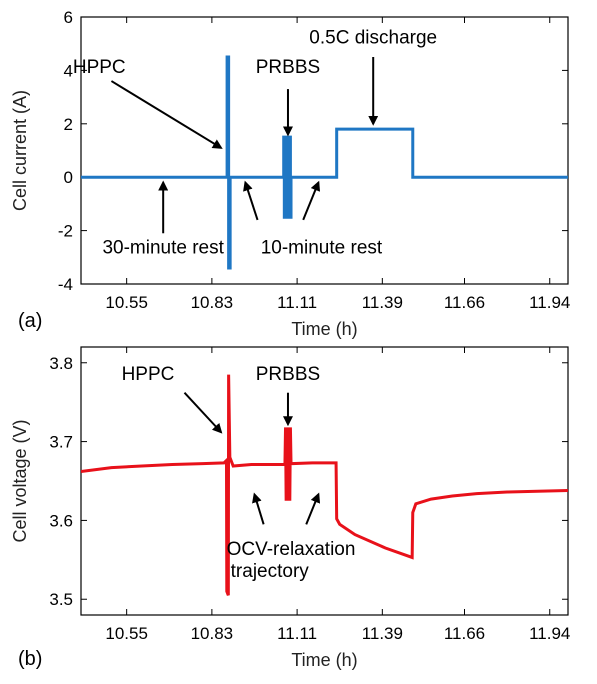  I want to click on y-tick-label: 3.7, so click(61, 442).